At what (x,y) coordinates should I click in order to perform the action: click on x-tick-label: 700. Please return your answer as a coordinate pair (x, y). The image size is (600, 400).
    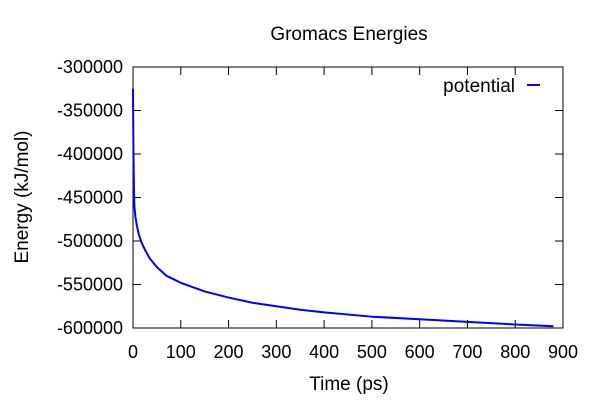
    Looking at the image, I should click on (467, 352).